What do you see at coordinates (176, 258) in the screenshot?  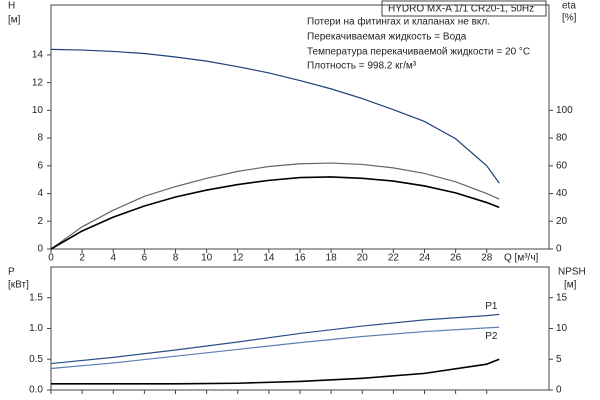 I see `x-tick-label: 8` at bounding box center [176, 258].